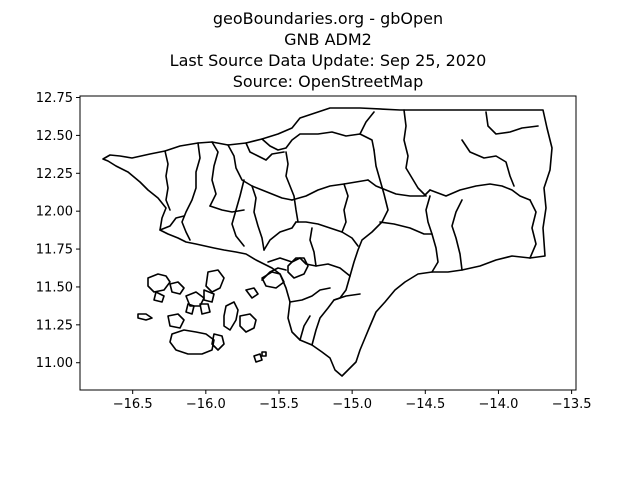 Image resolution: width=640 pixels, height=480 pixels. I want to click on x-tick-label: −14.0, so click(499, 404).